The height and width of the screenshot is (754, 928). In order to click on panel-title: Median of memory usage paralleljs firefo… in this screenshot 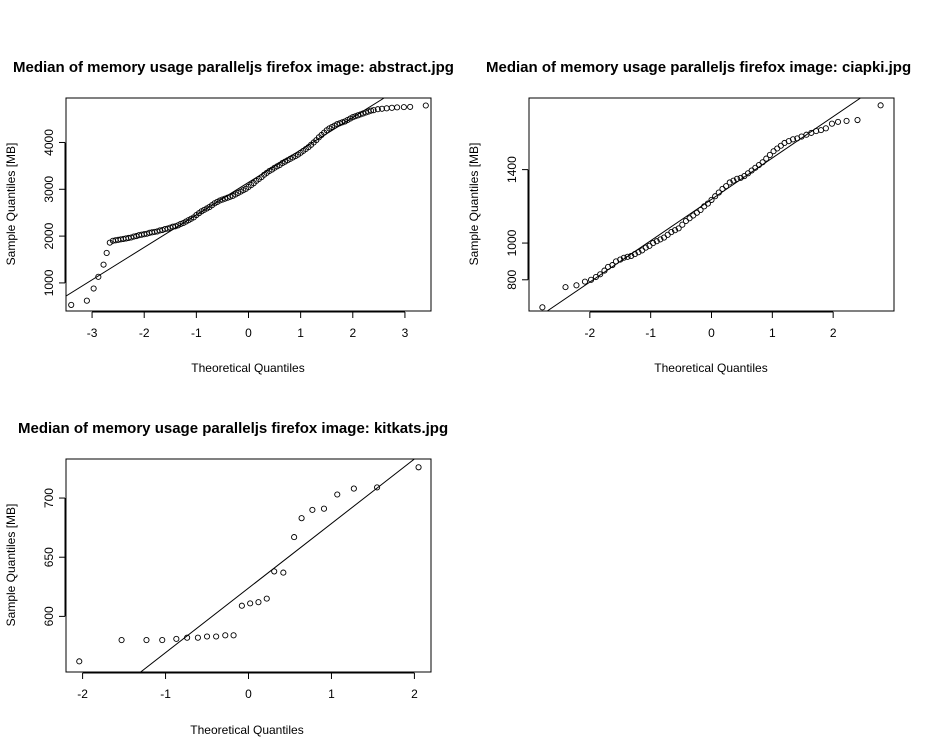, I will do `click(233, 67)`.